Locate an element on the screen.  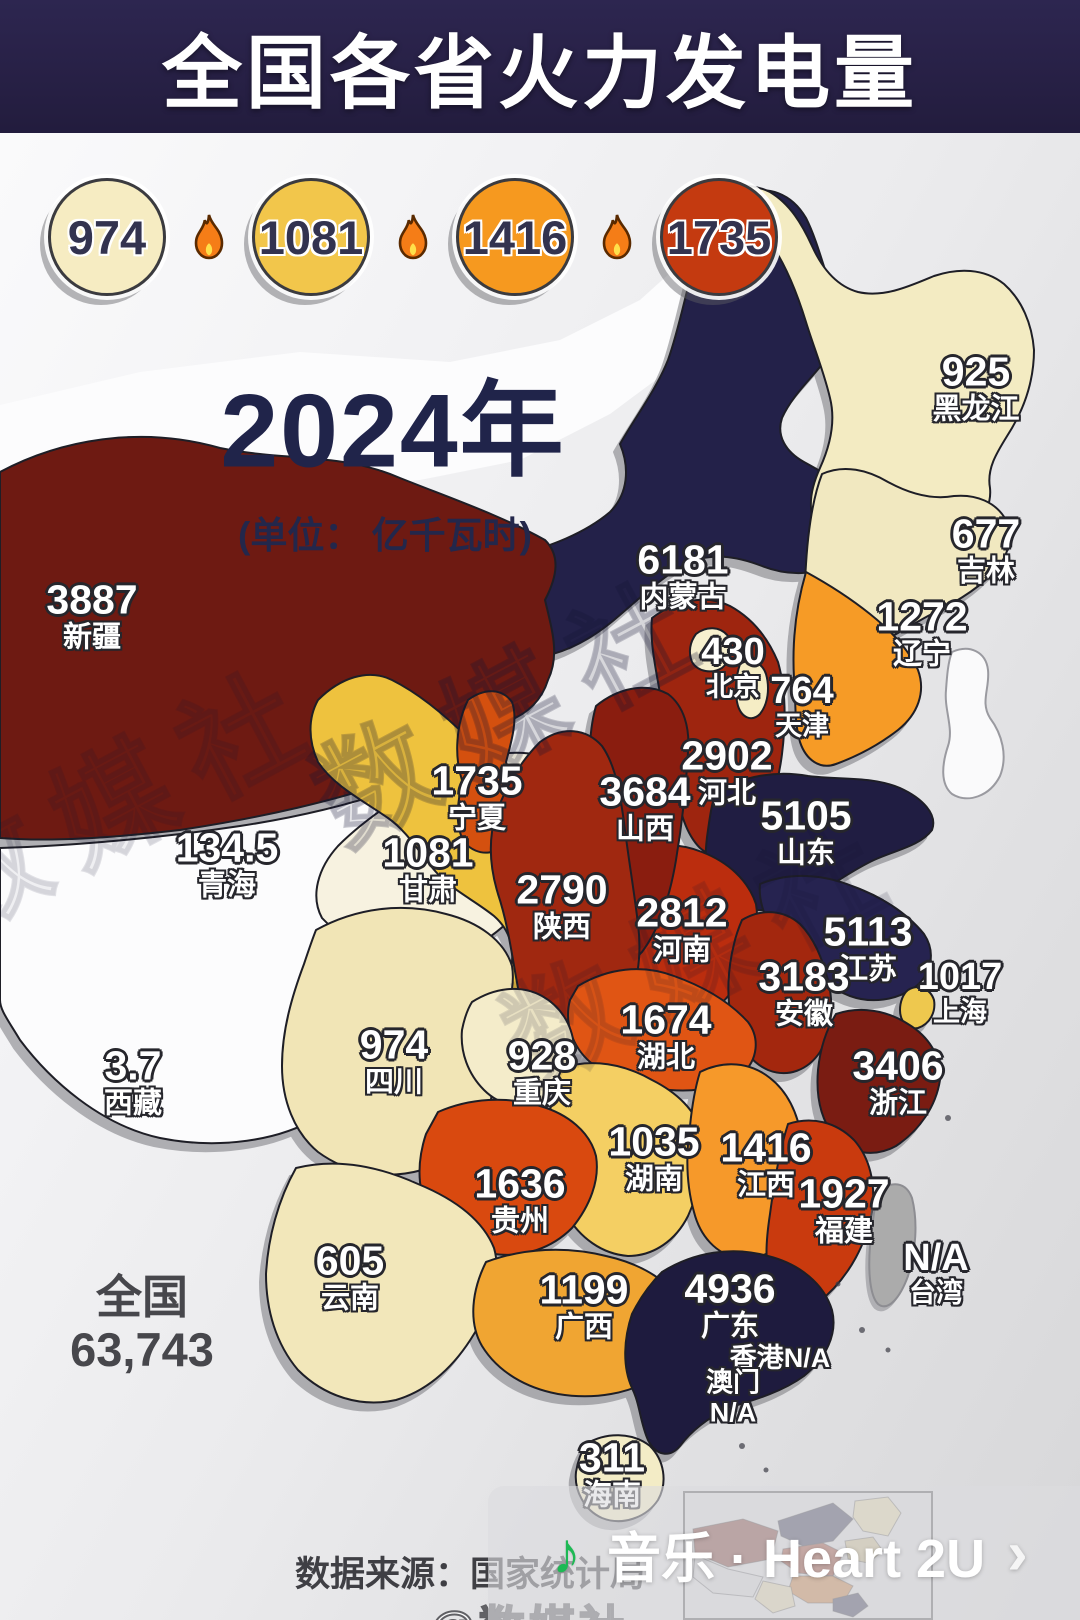
region-guangdong is located at coordinates (729, 1352).